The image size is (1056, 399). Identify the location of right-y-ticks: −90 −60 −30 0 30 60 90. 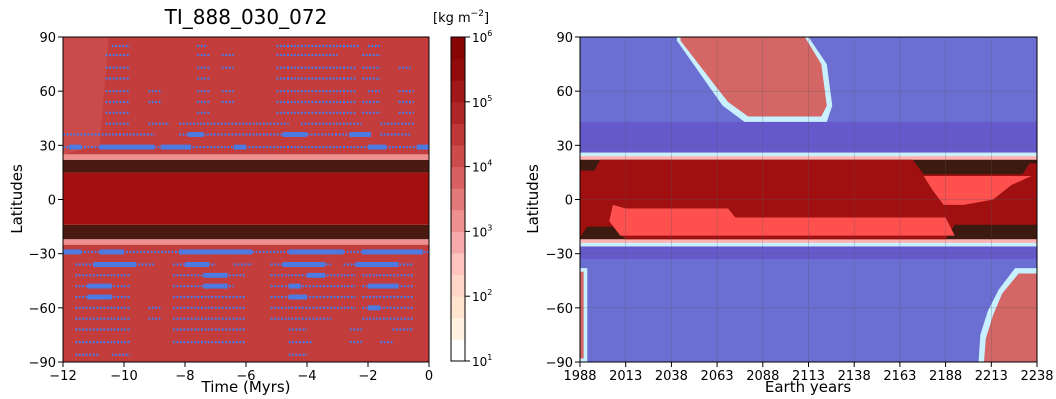
(563, 201).